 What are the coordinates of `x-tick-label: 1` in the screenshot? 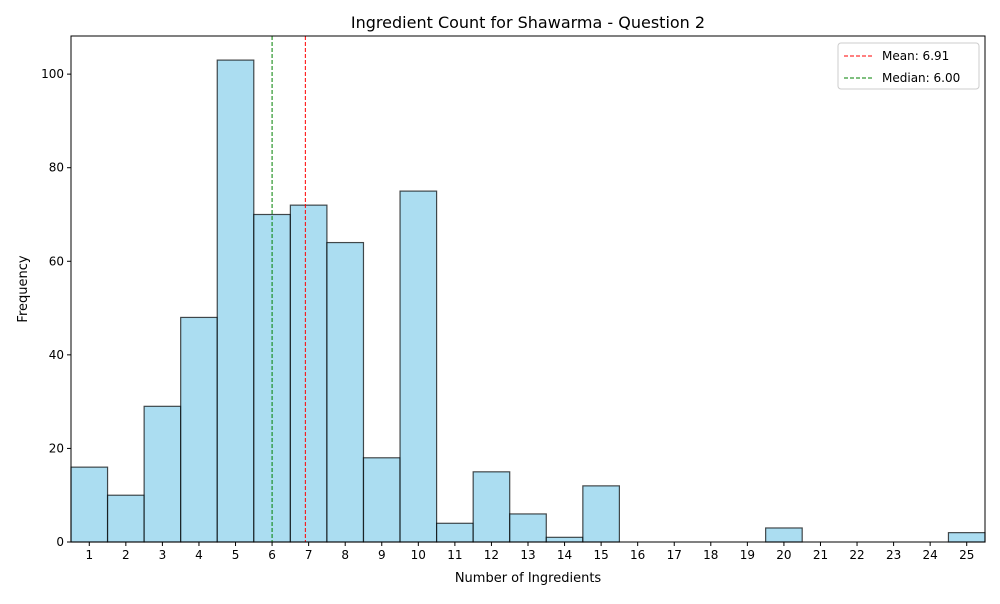 It's located at (89, 555).